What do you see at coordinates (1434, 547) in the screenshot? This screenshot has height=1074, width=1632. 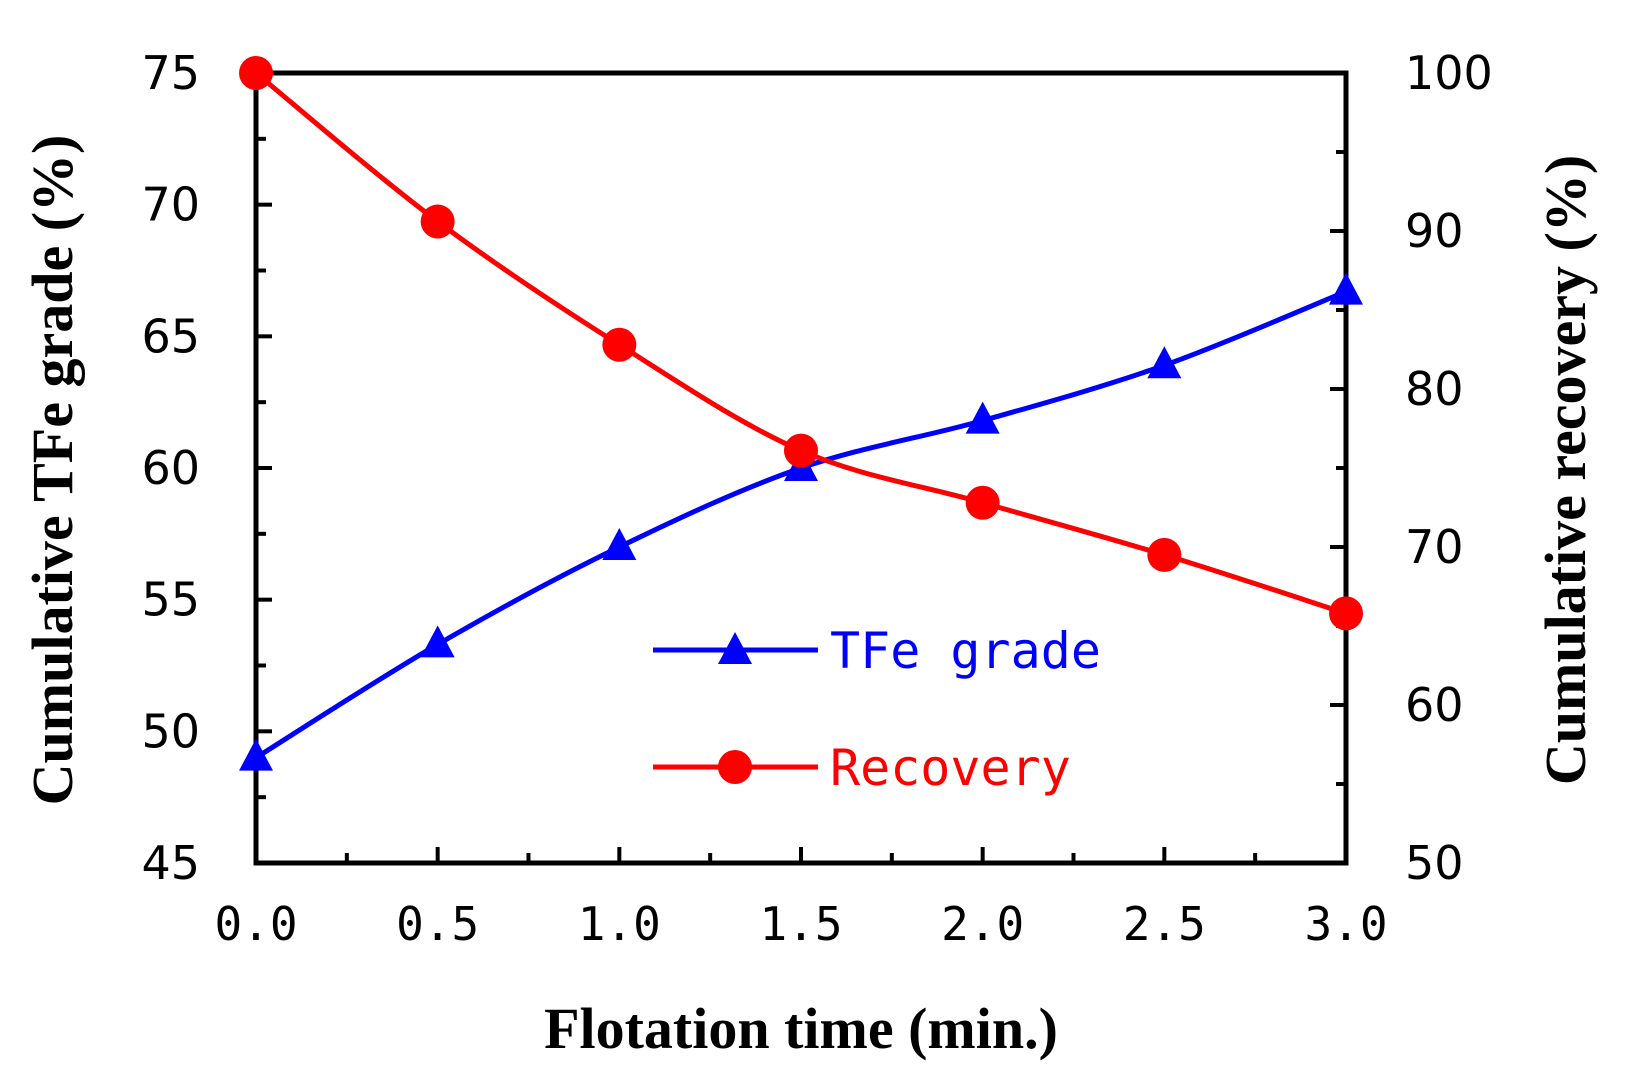 I see `y2-tick-label: 70` at bounding box center [1434, 547].